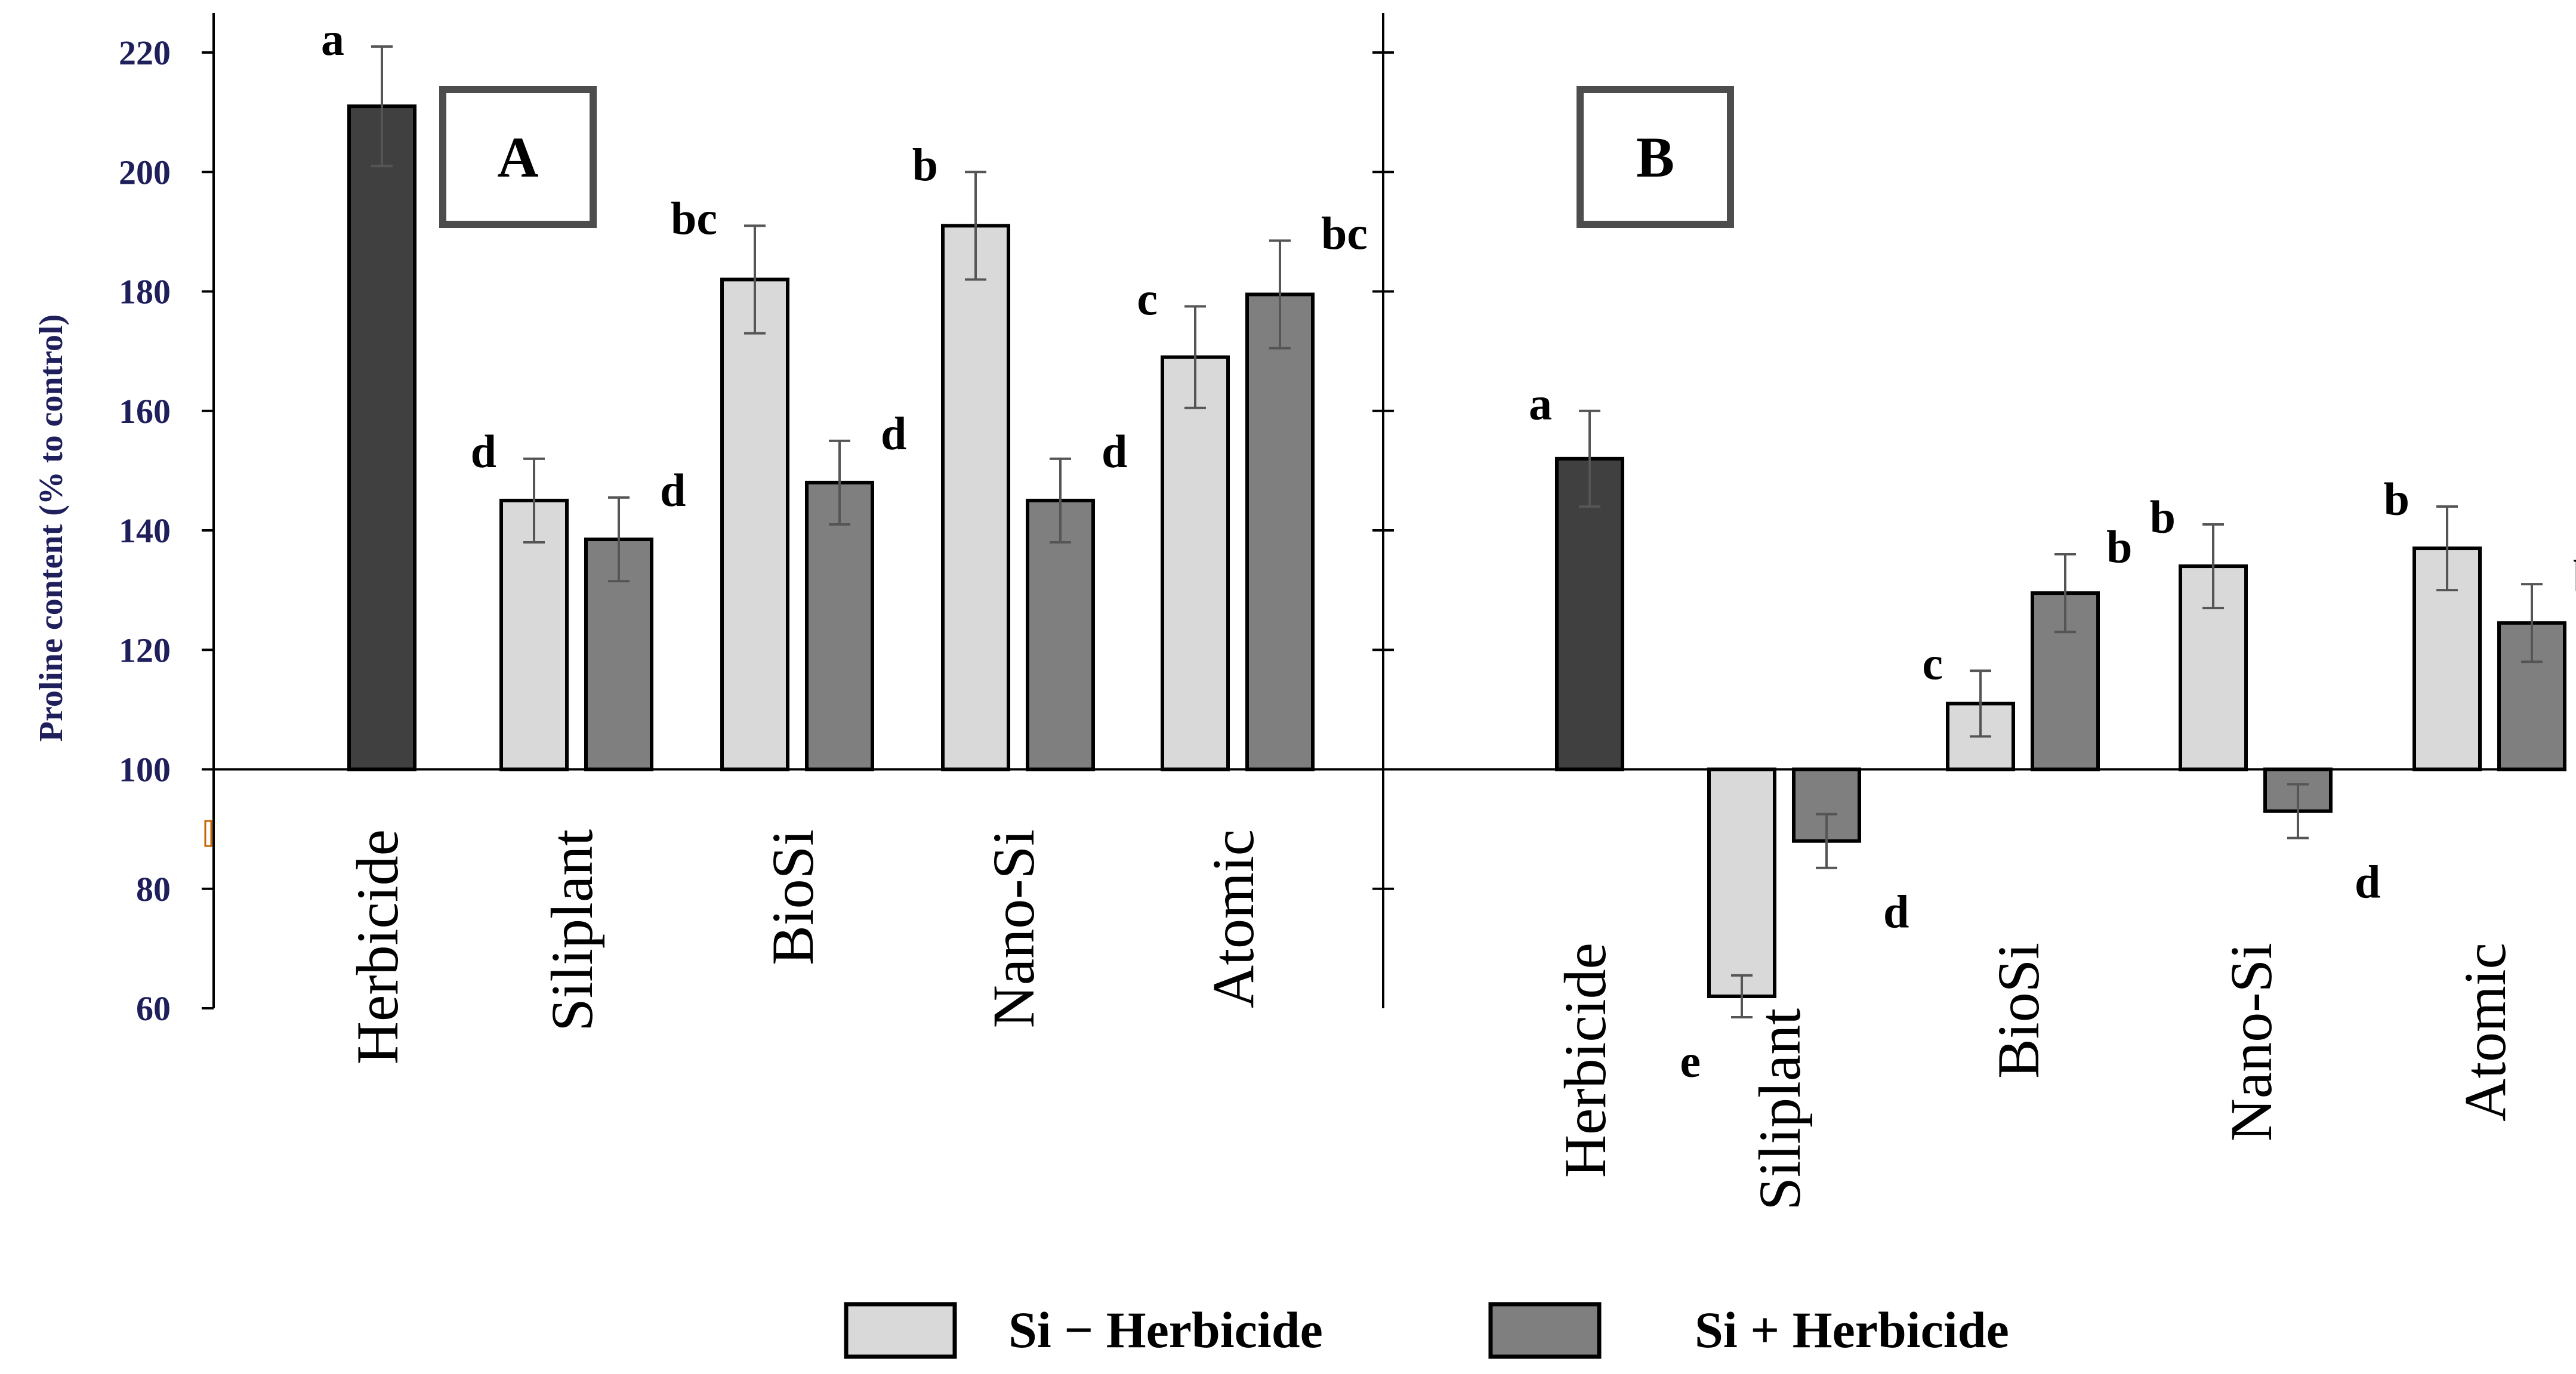 This screenshot has width=2576, height=1374. I want to click on bar-A-Atomic-minus, so click(1195, 563).